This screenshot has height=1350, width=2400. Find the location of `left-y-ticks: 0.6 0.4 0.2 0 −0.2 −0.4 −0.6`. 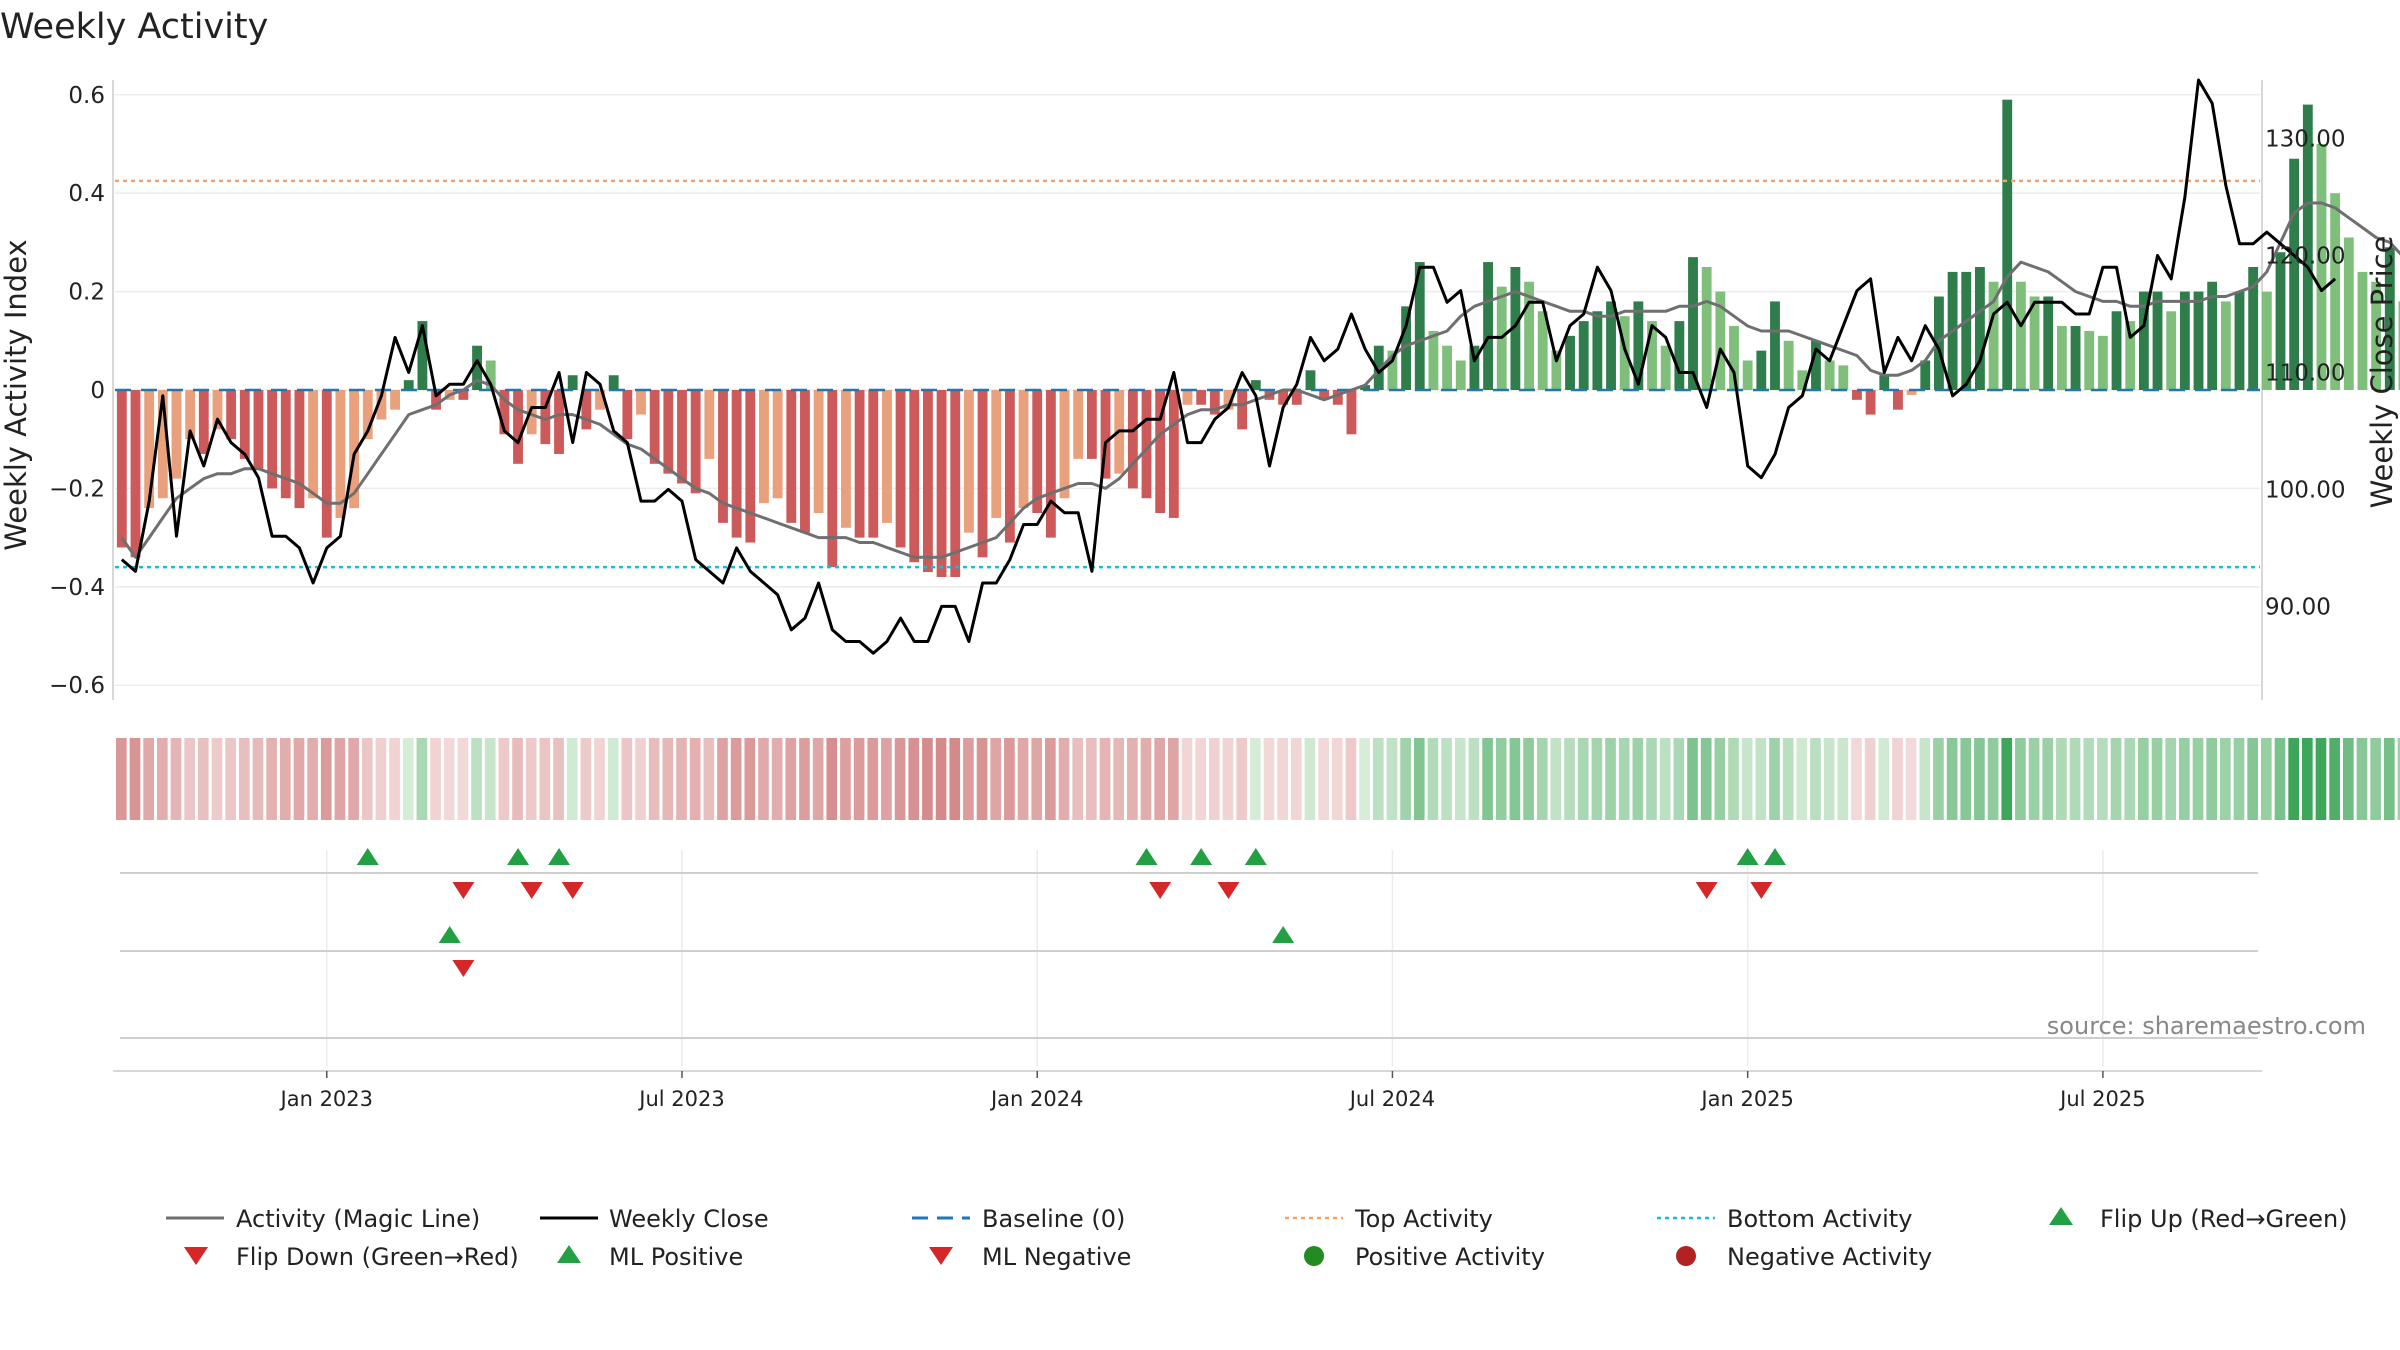

left-y-ticks: 0.6 0.4 0.2 0 −0.2 −0.4 −0.6 is located at coordinates (77, 391).